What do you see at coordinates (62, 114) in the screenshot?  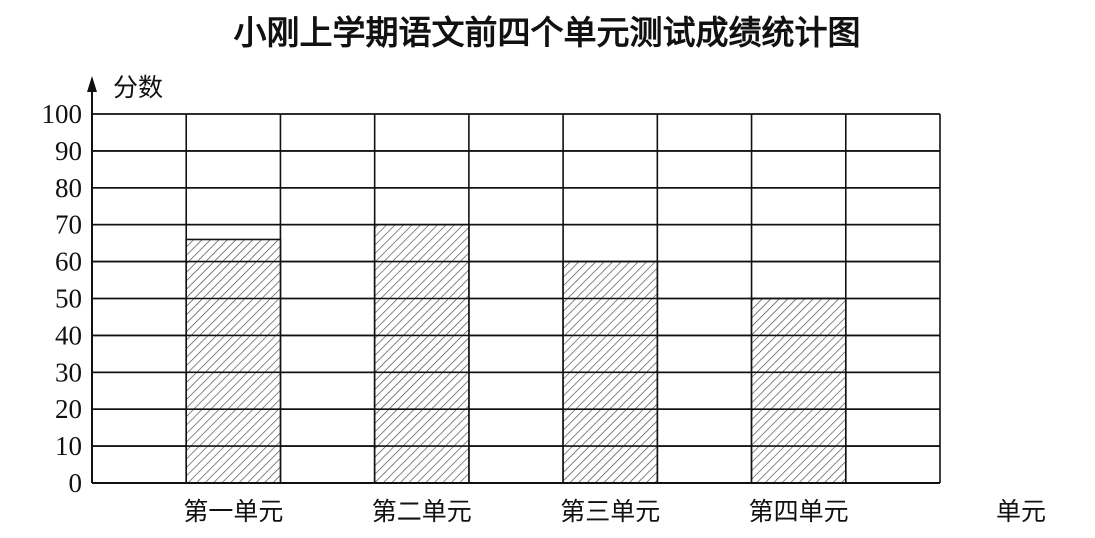 I see `y-tick-label: 100` at bounding box center [62, 114].